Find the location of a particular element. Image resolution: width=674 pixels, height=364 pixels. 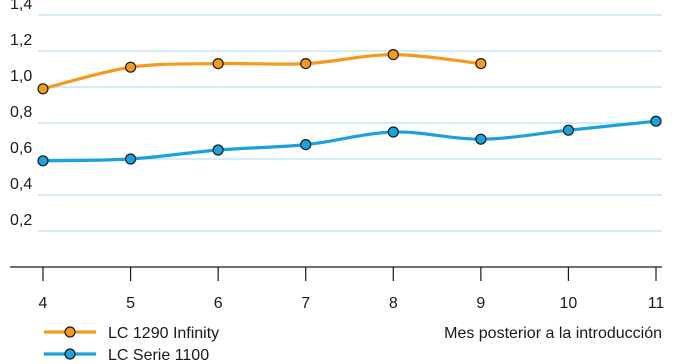

legend-label: LC Serie 1100 is located at coordinates (158, 355).